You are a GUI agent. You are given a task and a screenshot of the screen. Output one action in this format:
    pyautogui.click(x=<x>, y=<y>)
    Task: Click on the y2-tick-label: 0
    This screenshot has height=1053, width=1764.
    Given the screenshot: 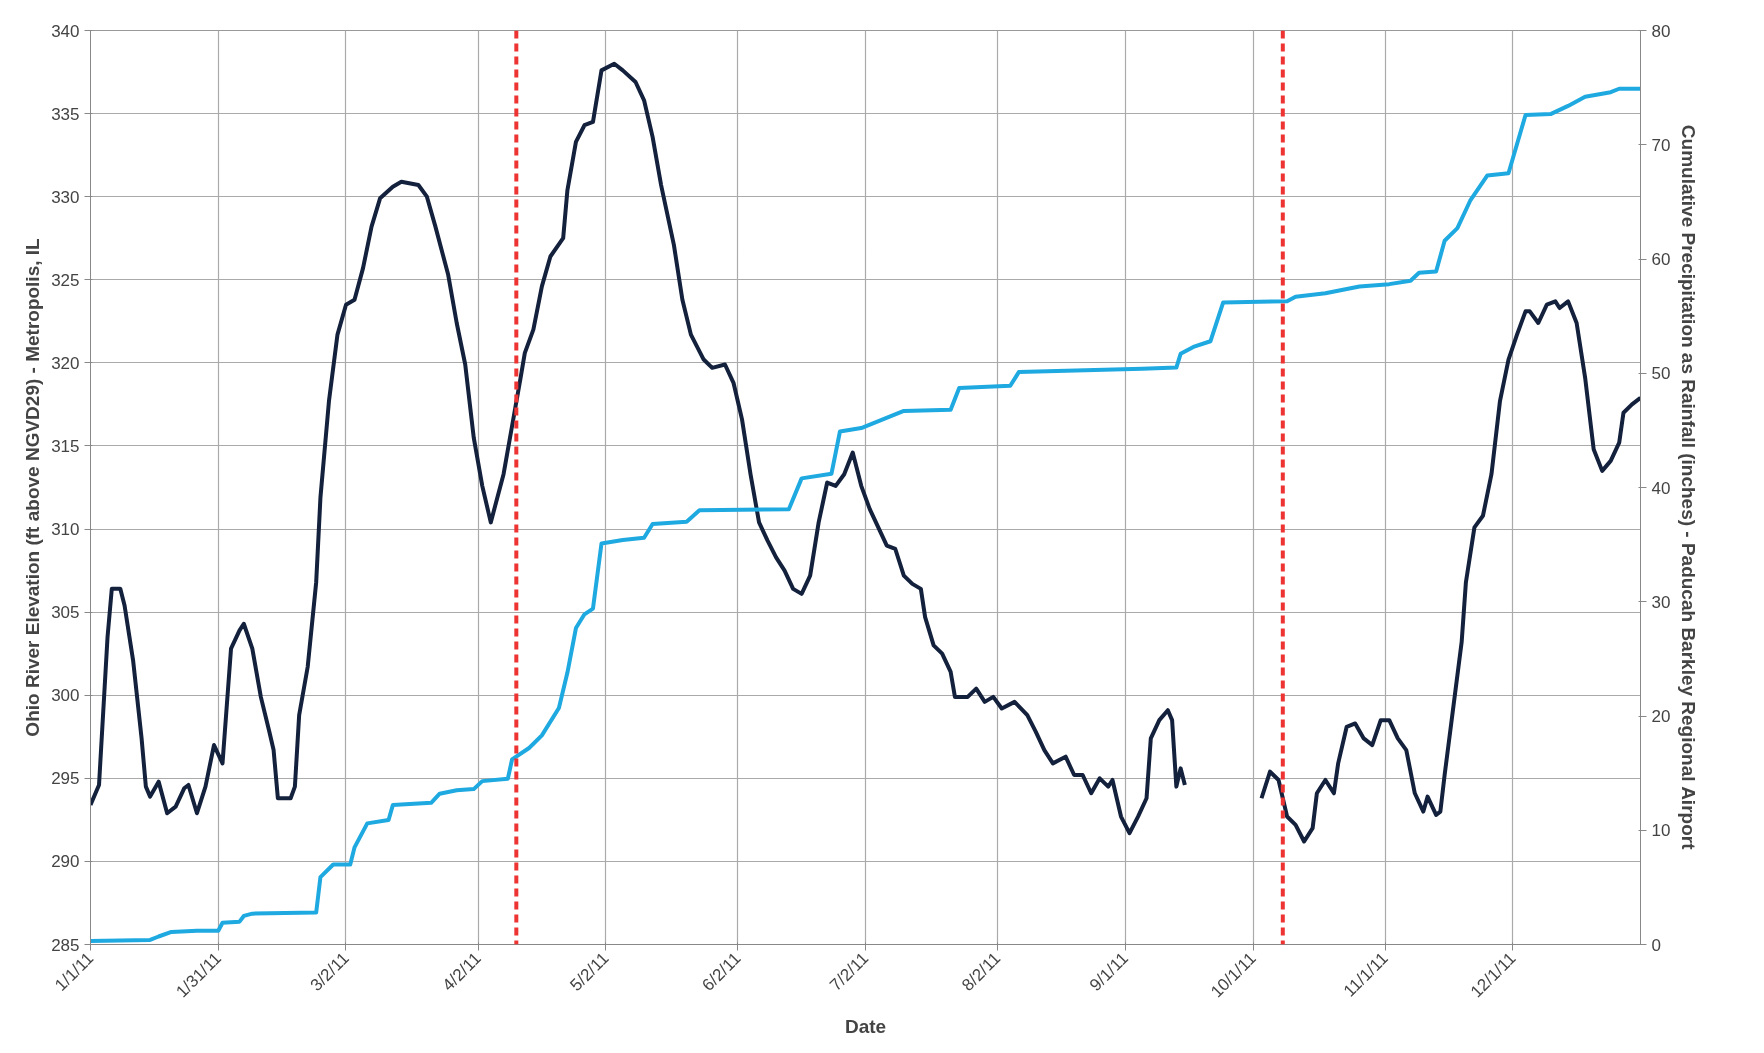 What is the action you would take?
    pyautogui.click(x=1656, y=945)
    